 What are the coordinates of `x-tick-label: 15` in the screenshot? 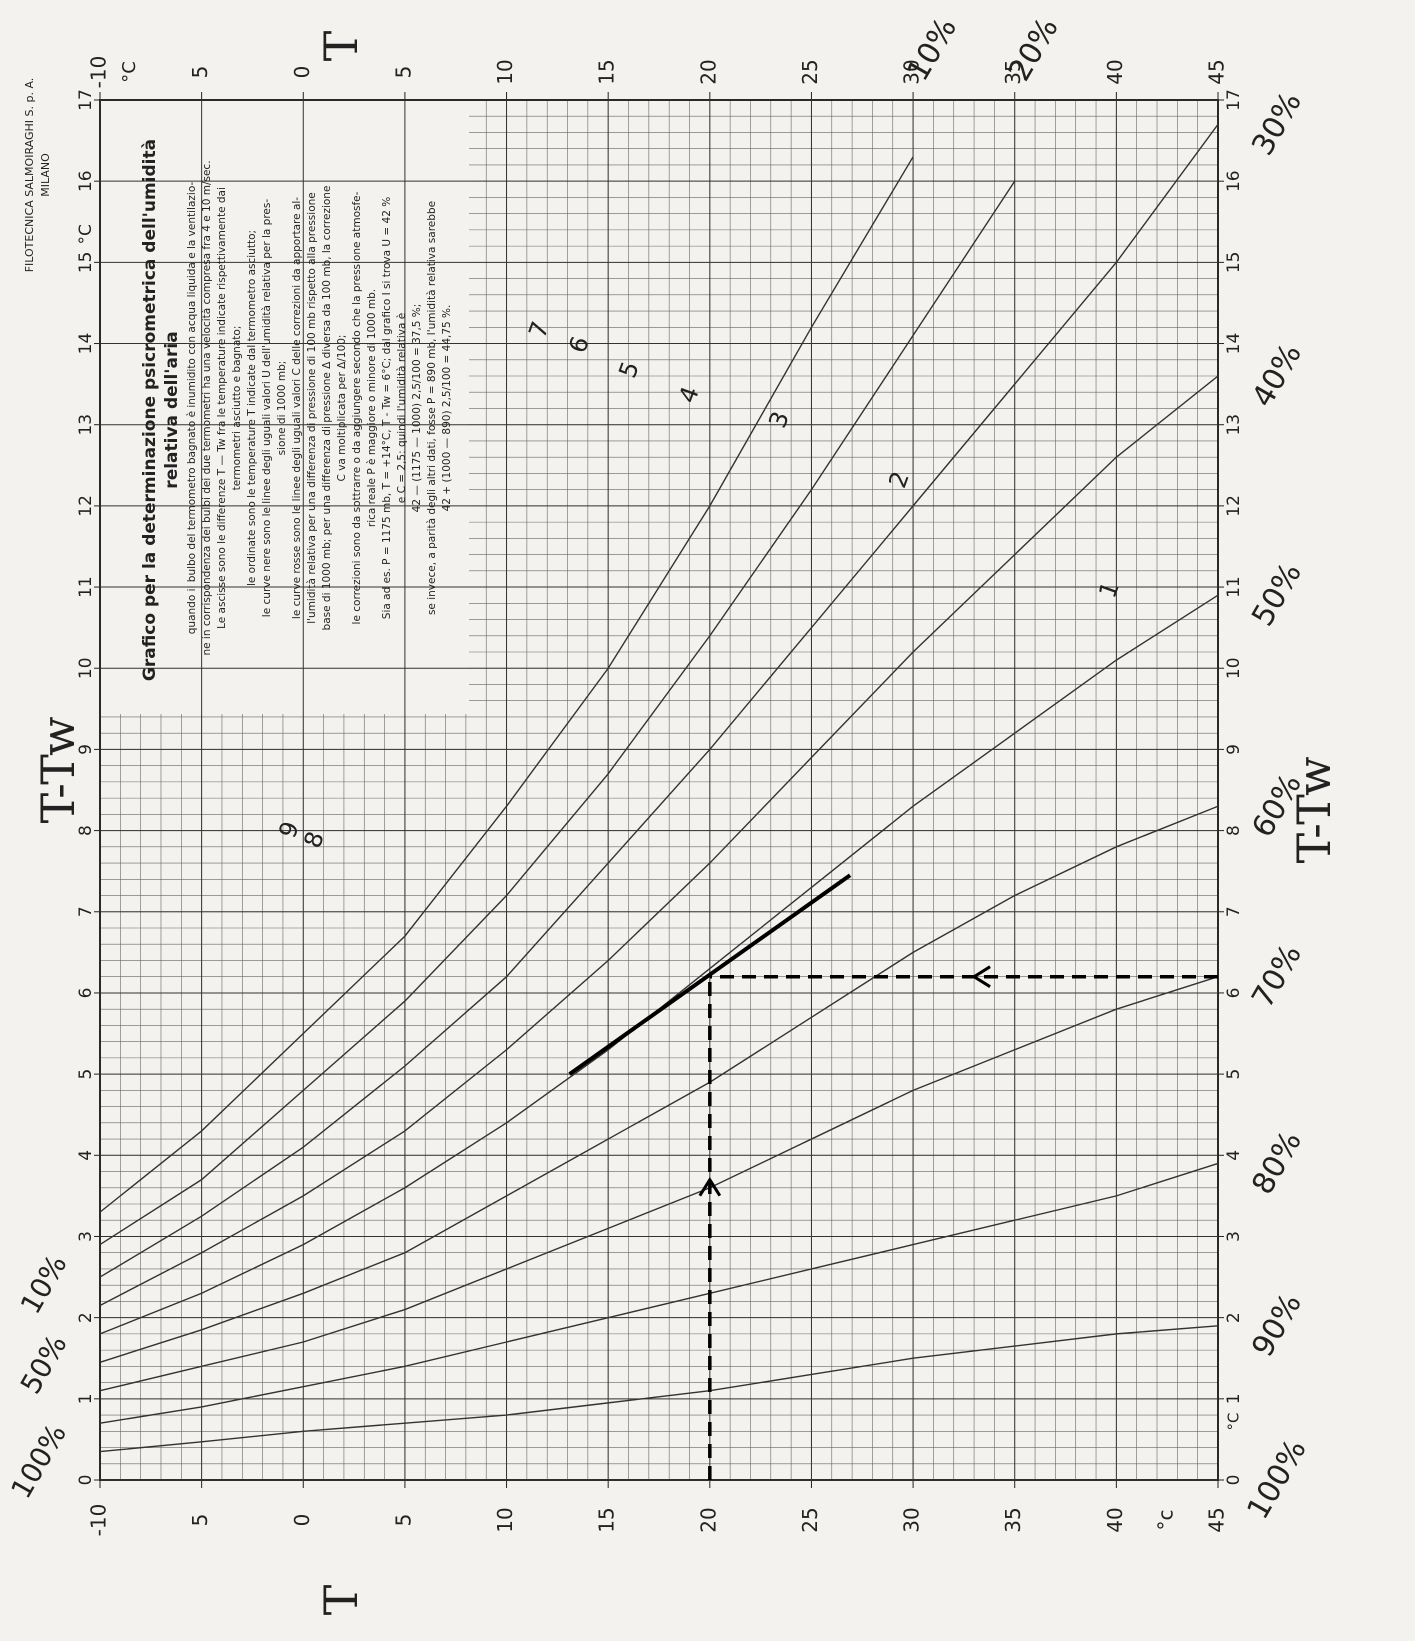 It's located at (607, 1519).